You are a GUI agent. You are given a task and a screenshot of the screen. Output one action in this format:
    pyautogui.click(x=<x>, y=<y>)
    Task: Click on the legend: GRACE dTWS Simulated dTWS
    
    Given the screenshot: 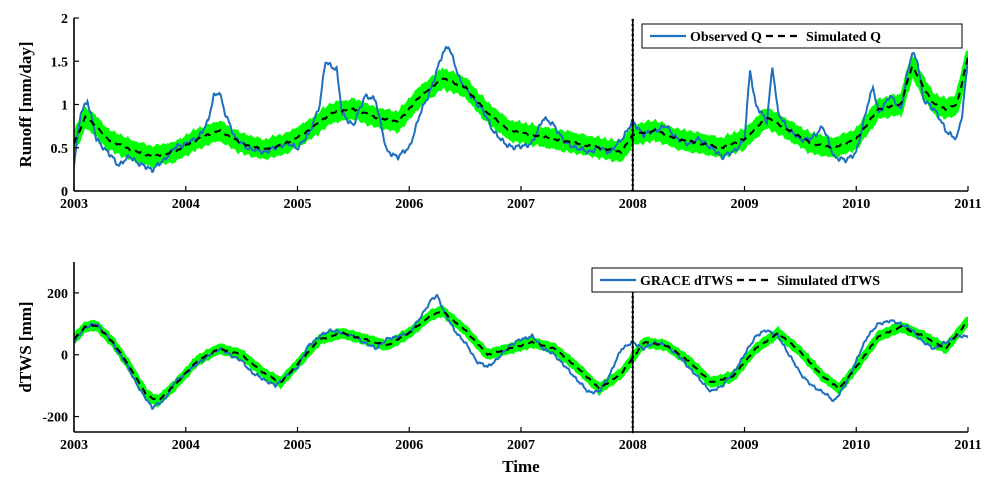 What is the action you would take?
    pyautogui.click(x=777, y=280)
    